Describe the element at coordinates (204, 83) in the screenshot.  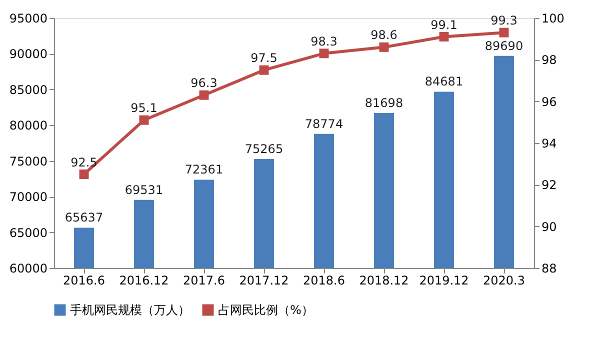
I see `data-label: 96.3` at that location.